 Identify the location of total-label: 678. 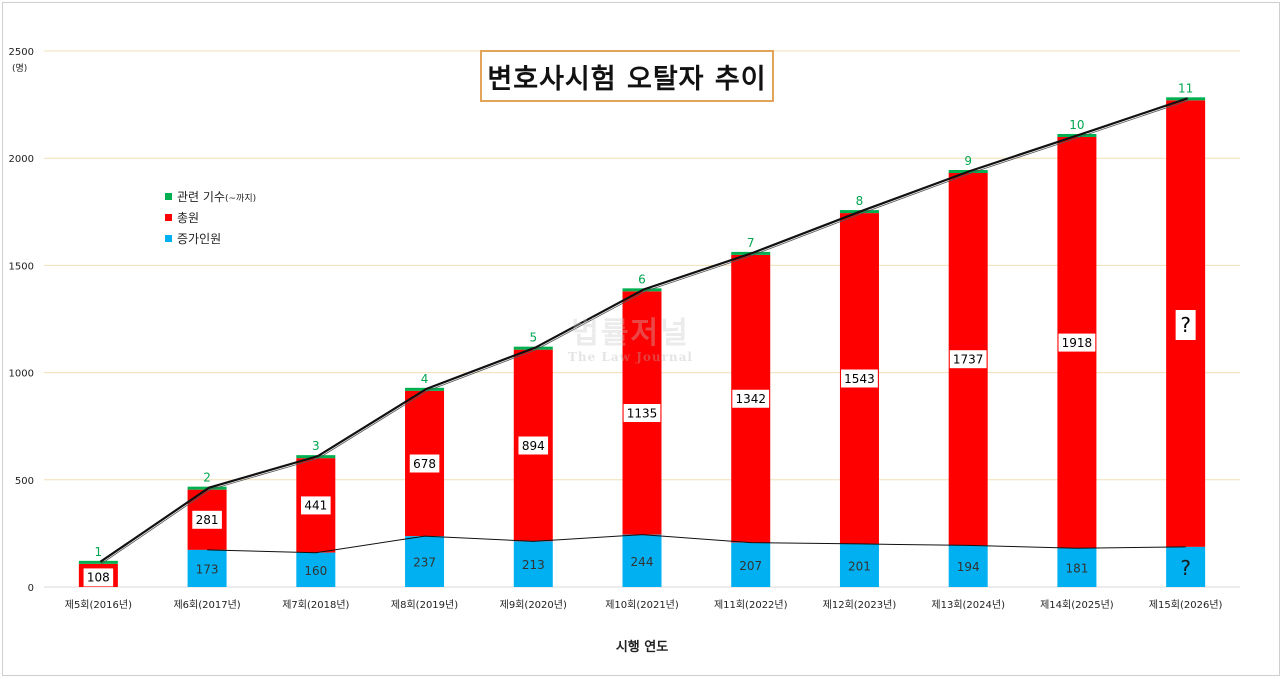
(424, 464).